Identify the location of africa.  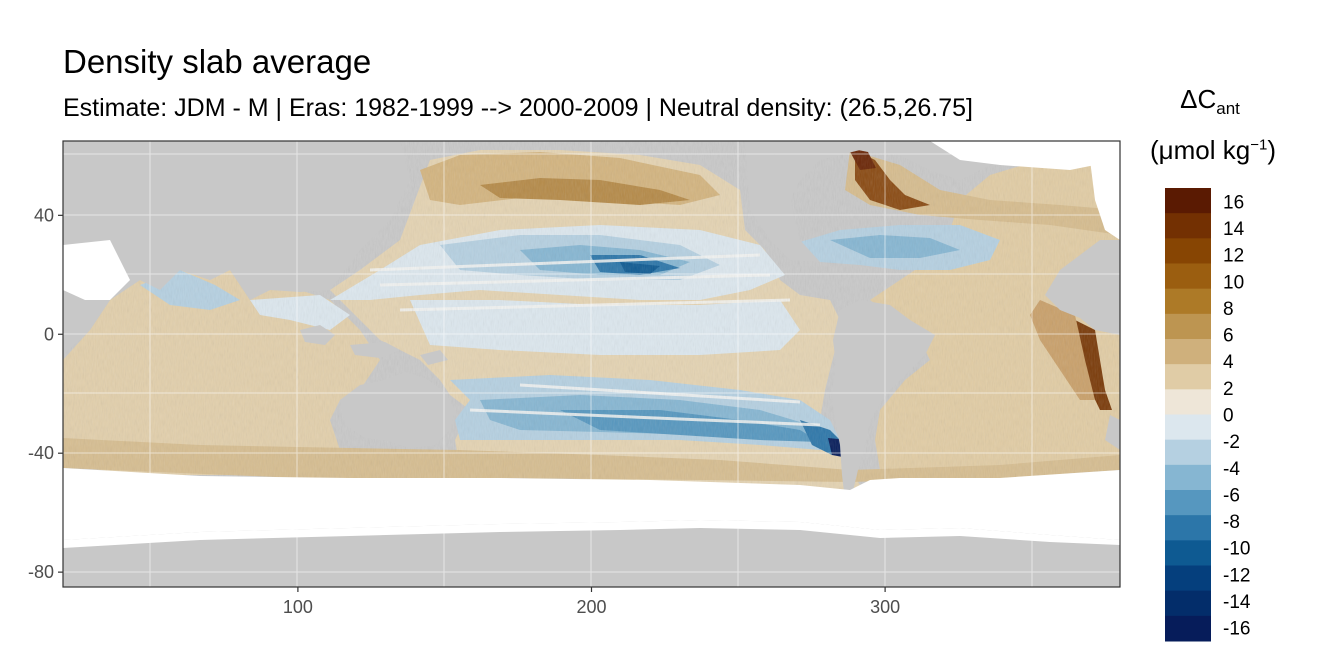
(1082, 287).